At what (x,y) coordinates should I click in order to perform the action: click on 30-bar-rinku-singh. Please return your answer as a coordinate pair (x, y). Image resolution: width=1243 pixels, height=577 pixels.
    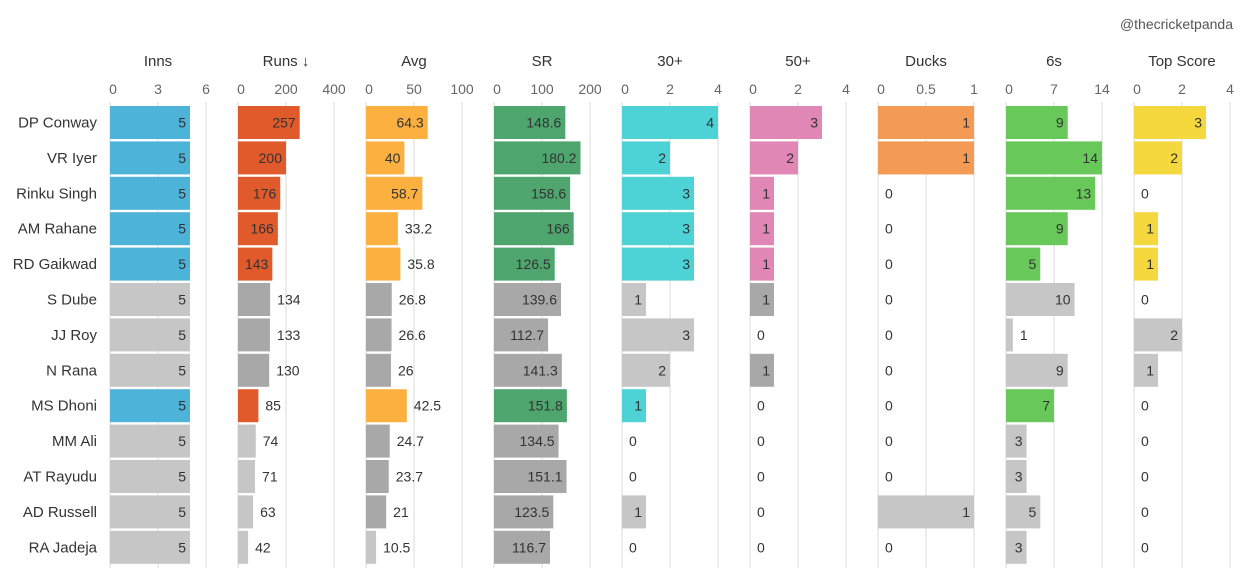
    Looking at the image, I should click on (658, 193).